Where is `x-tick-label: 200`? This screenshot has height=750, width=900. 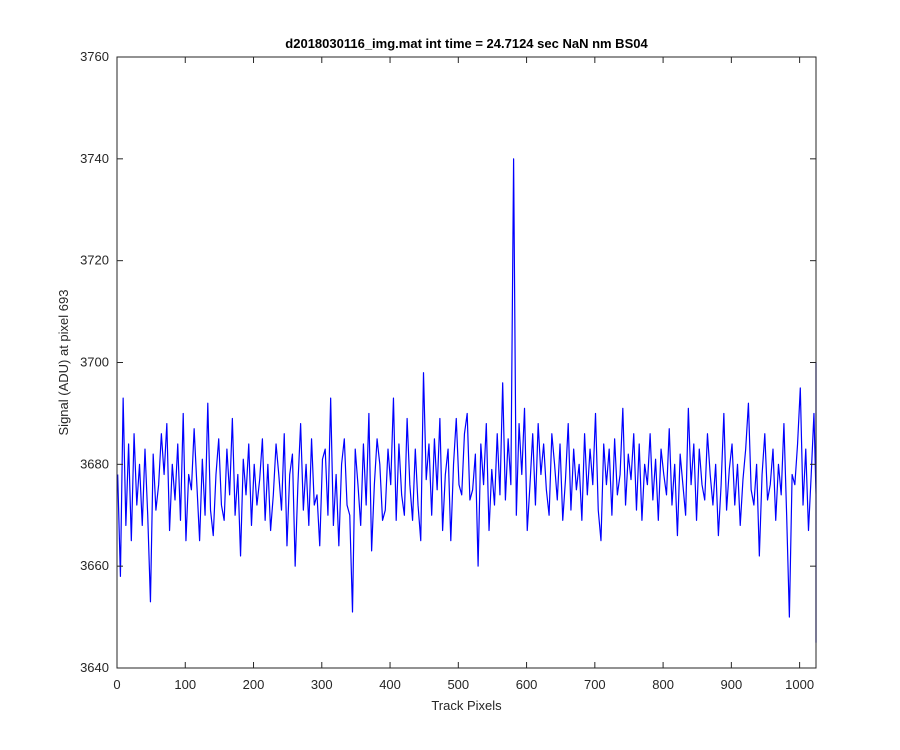
x-tick-label: 200 is located at coordinates (254, 684).